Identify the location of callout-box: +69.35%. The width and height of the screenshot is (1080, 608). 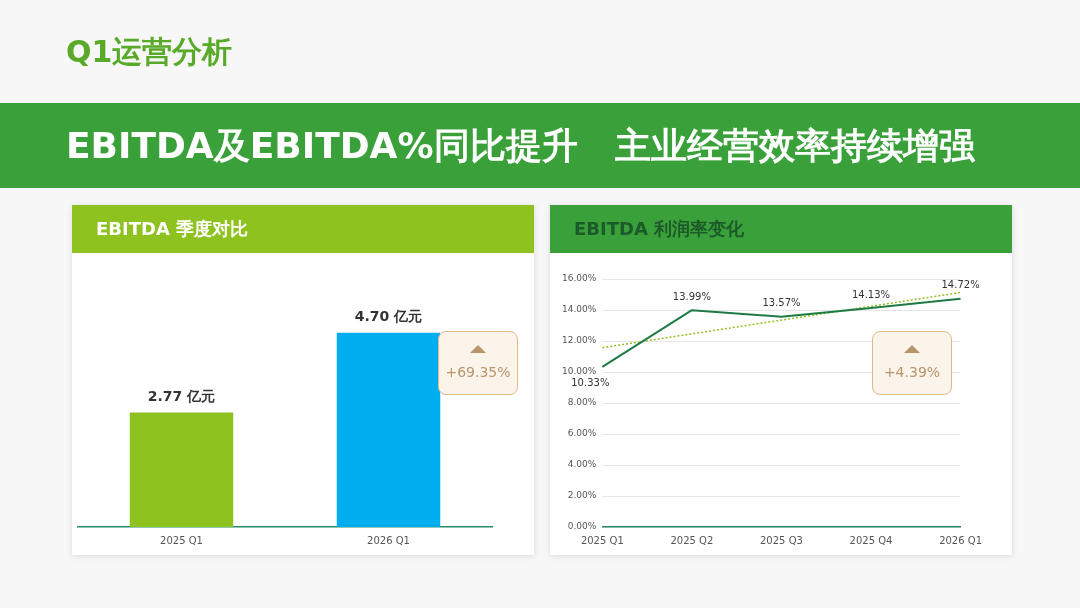
(478, 363).